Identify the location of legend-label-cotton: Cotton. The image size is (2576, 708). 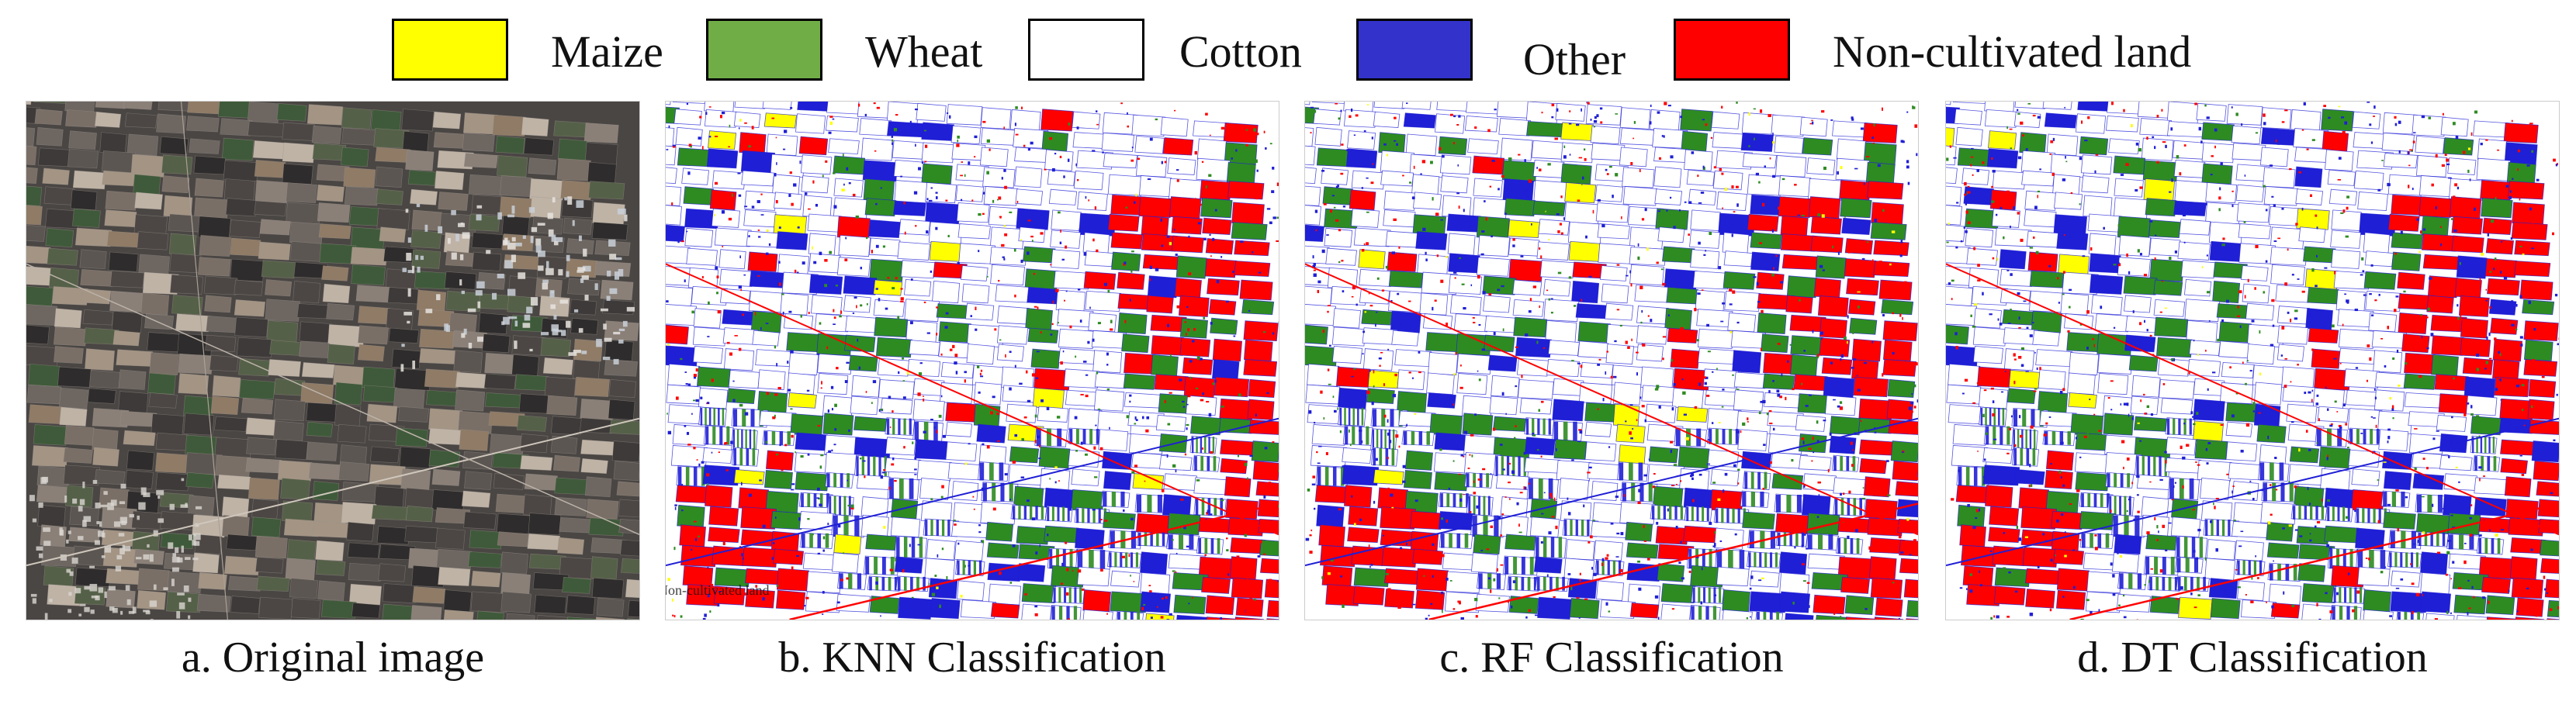
(1240, 51).